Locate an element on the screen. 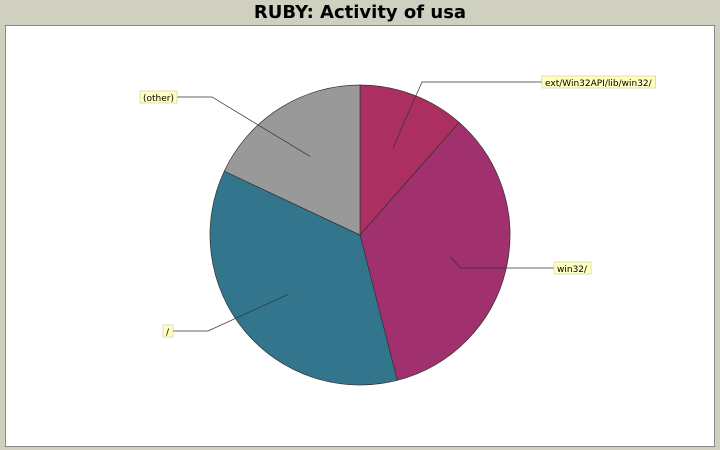 The image size is (720, 450). slice-label: win32/ is located at coordinates (572, 268).